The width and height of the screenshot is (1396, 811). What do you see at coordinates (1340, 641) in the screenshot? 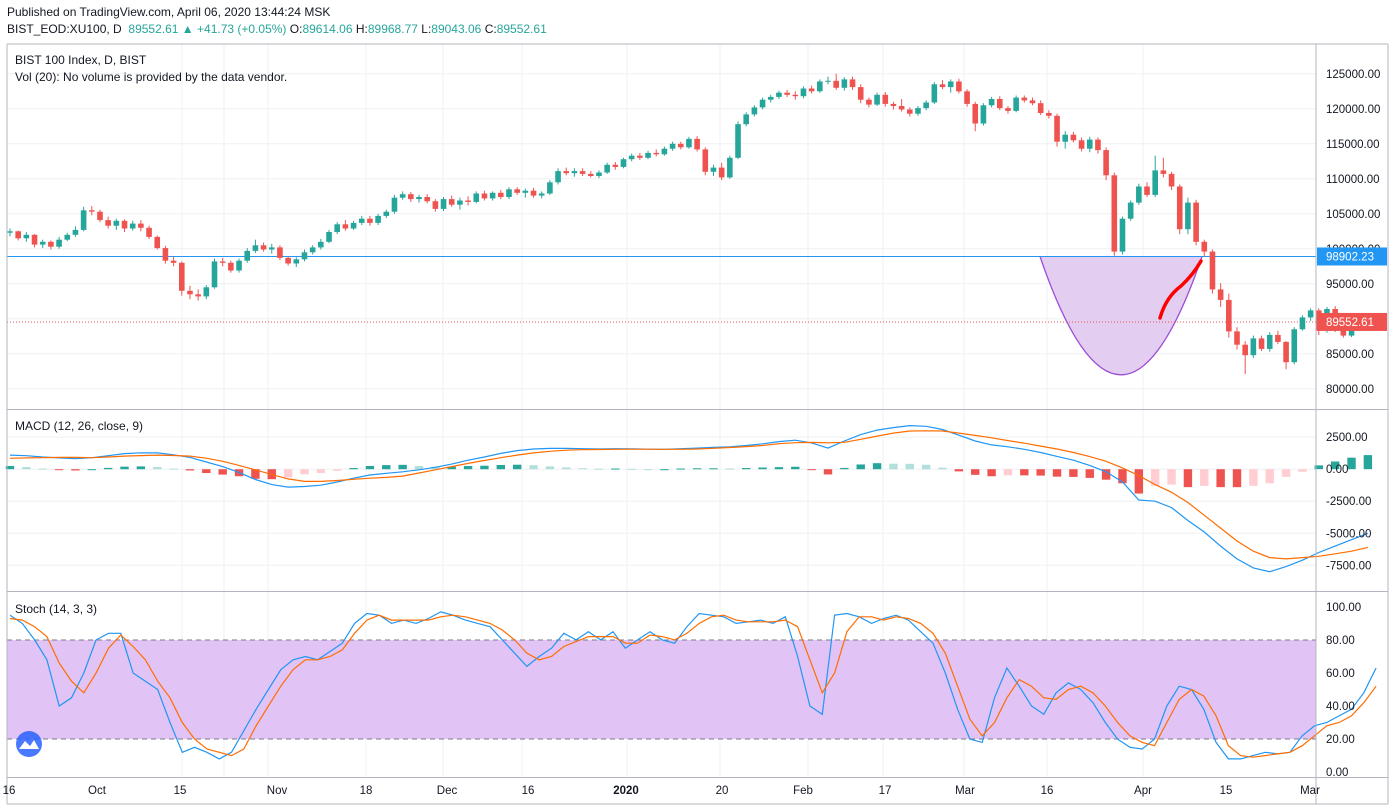
I see `stoch-axis-tick: 80.00` at bounding box center [1340, 641].